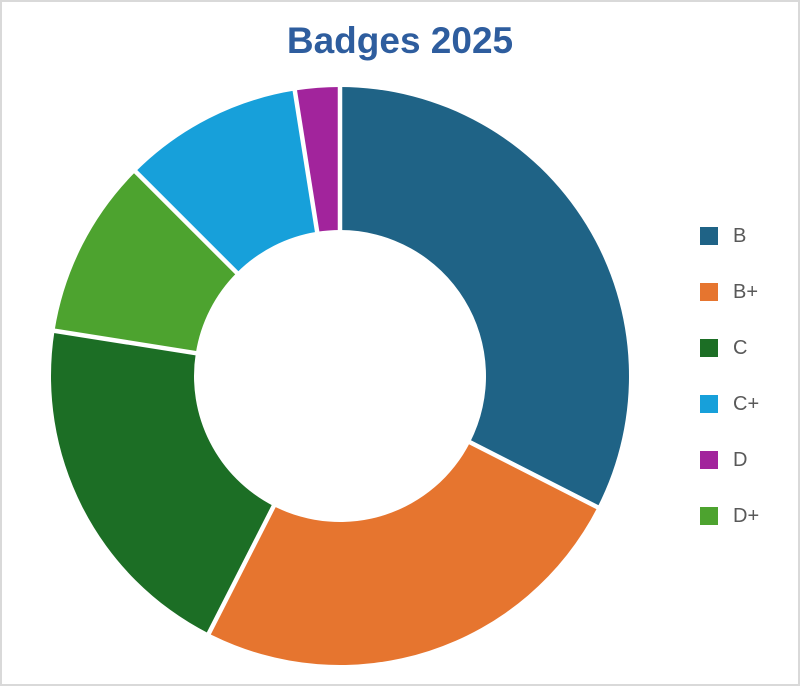 This screenshot has height=686, width=800. I want to click on slice-D+, so click(145, 262).